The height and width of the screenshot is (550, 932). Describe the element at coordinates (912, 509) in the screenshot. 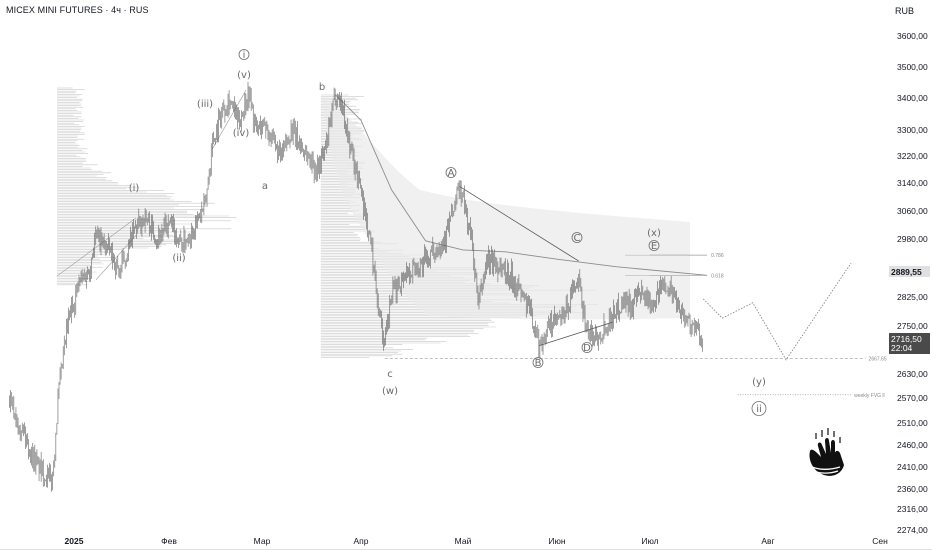

I see `y-tick-label: 2316,00` at that location.